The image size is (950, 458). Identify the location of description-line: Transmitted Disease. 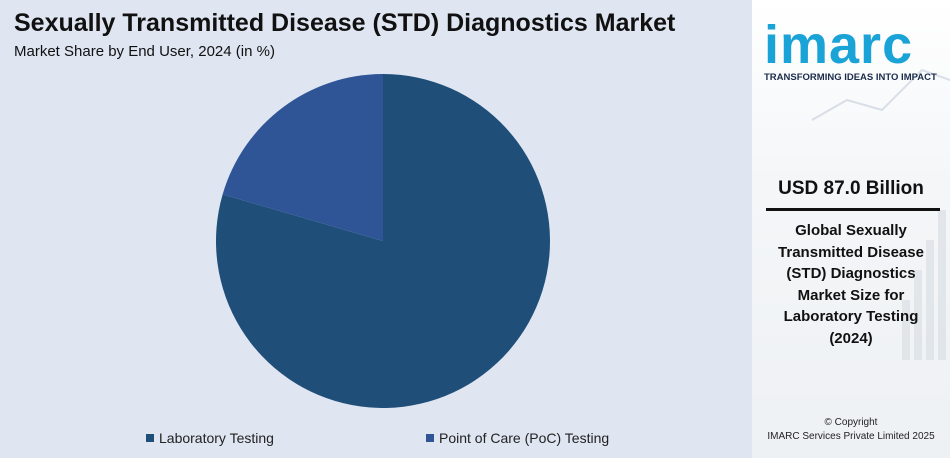
(851, 252).